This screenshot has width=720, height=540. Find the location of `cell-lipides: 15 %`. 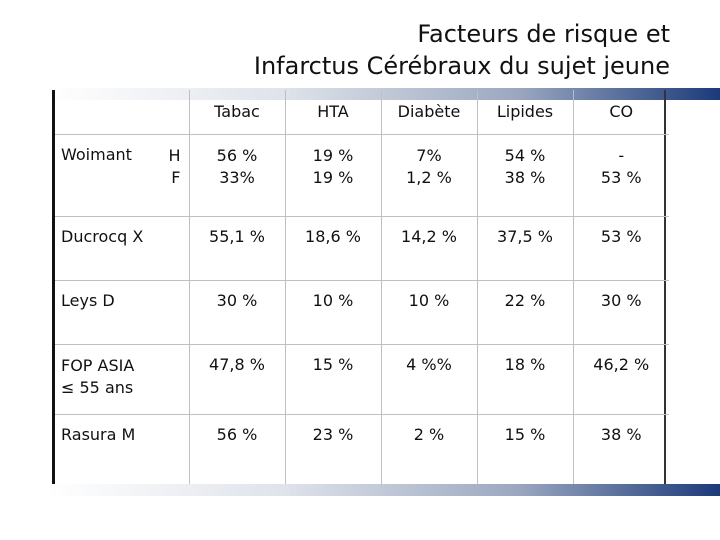

cell-lipides: 15 % is located at coordinates (525, 449).